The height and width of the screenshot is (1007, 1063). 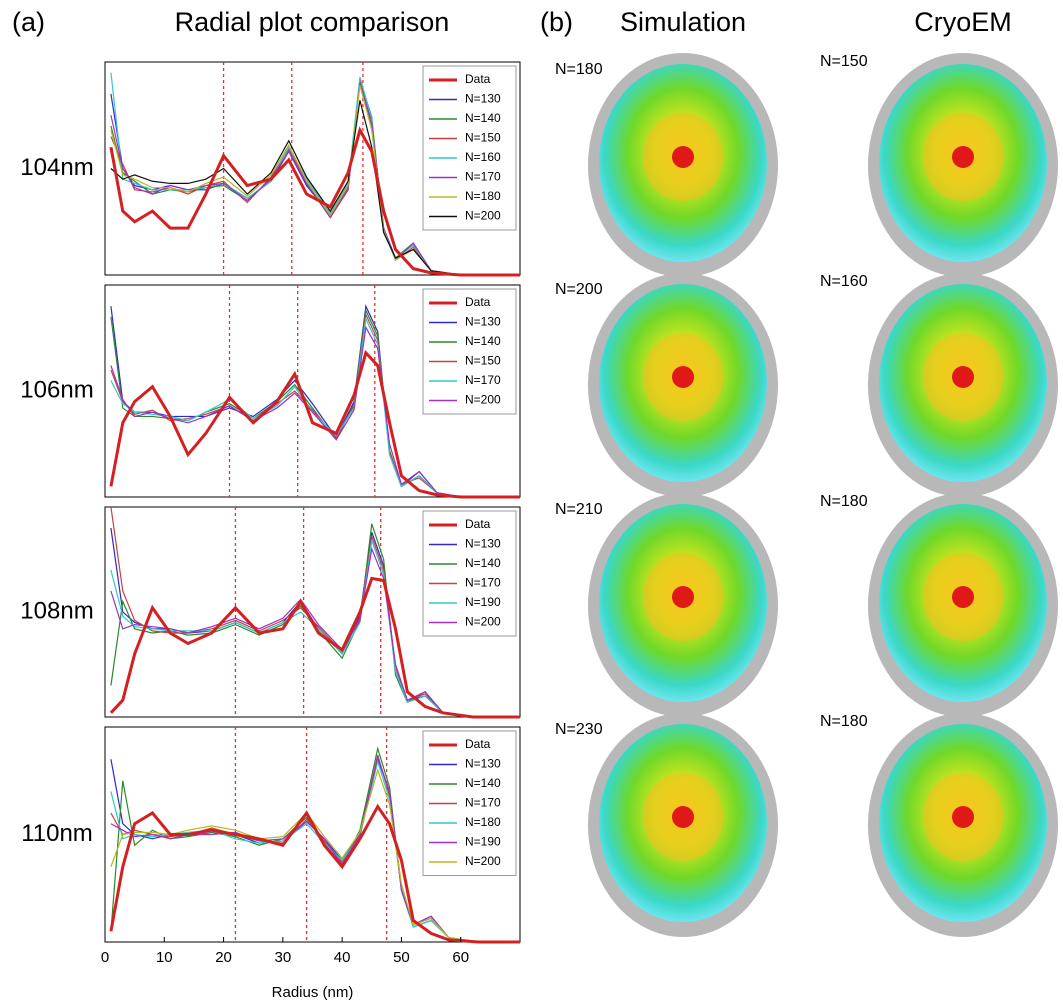 What do you see at coordinates (483, 157) in the screenshot?
I see `legend-label: N=160` at bounding box center [483, 157].